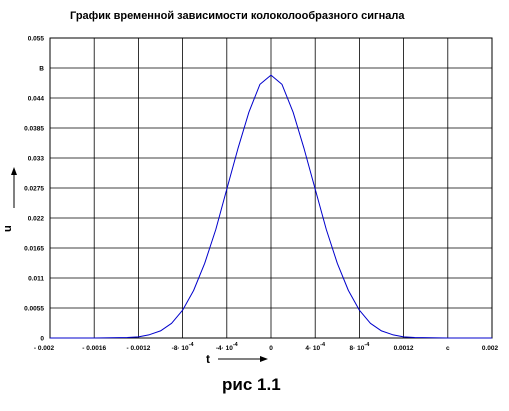 This screenshot has height=411, width=509. Describe the element at coordinates (8, 228) in the screenshot. I see `y-axis-label: u` at that location.